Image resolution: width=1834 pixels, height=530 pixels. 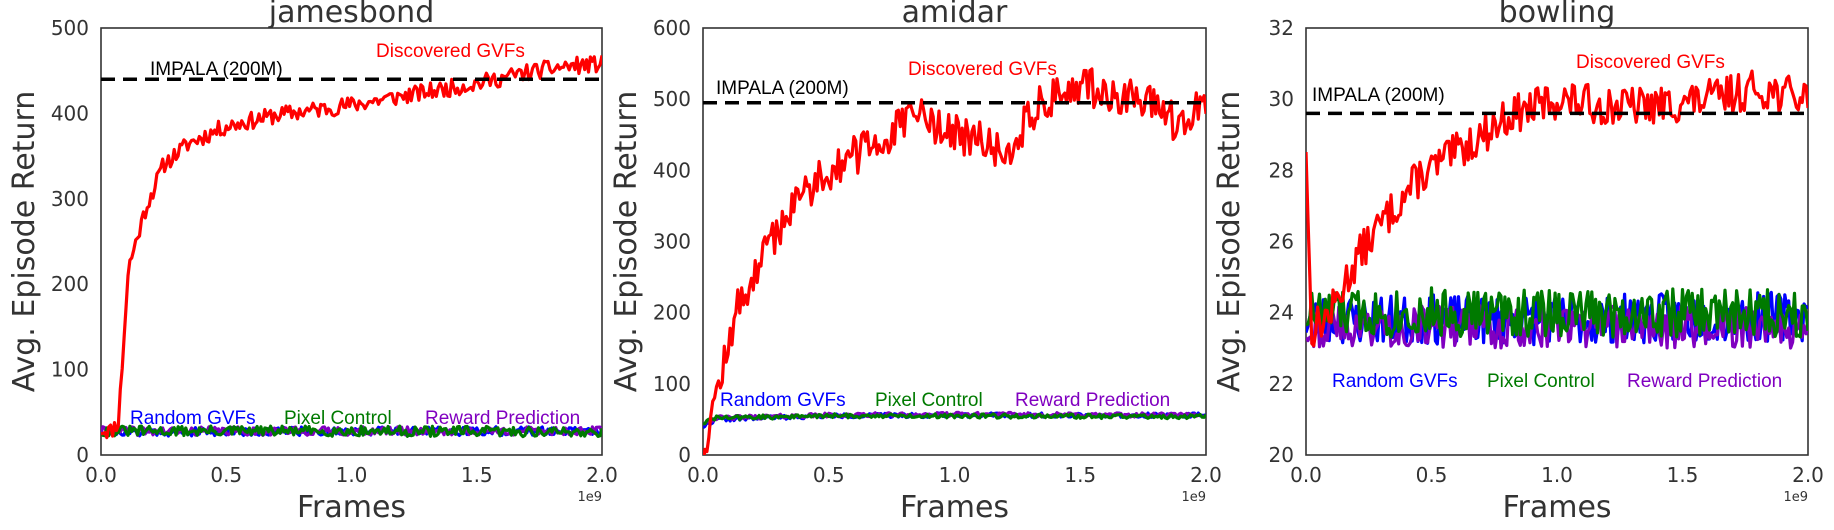 I want to click on panel-title: bowling, so click(x=1557, y=15).